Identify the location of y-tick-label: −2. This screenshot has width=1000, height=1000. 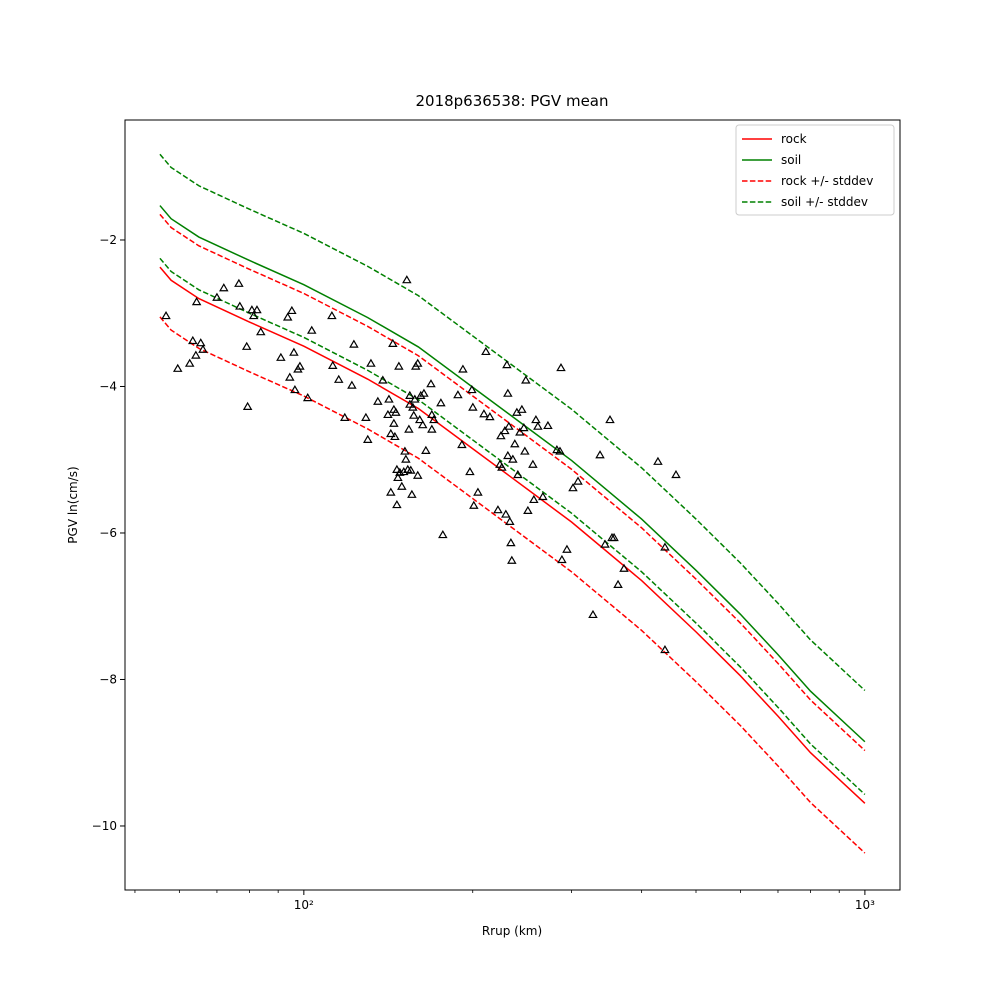
(108, 240).